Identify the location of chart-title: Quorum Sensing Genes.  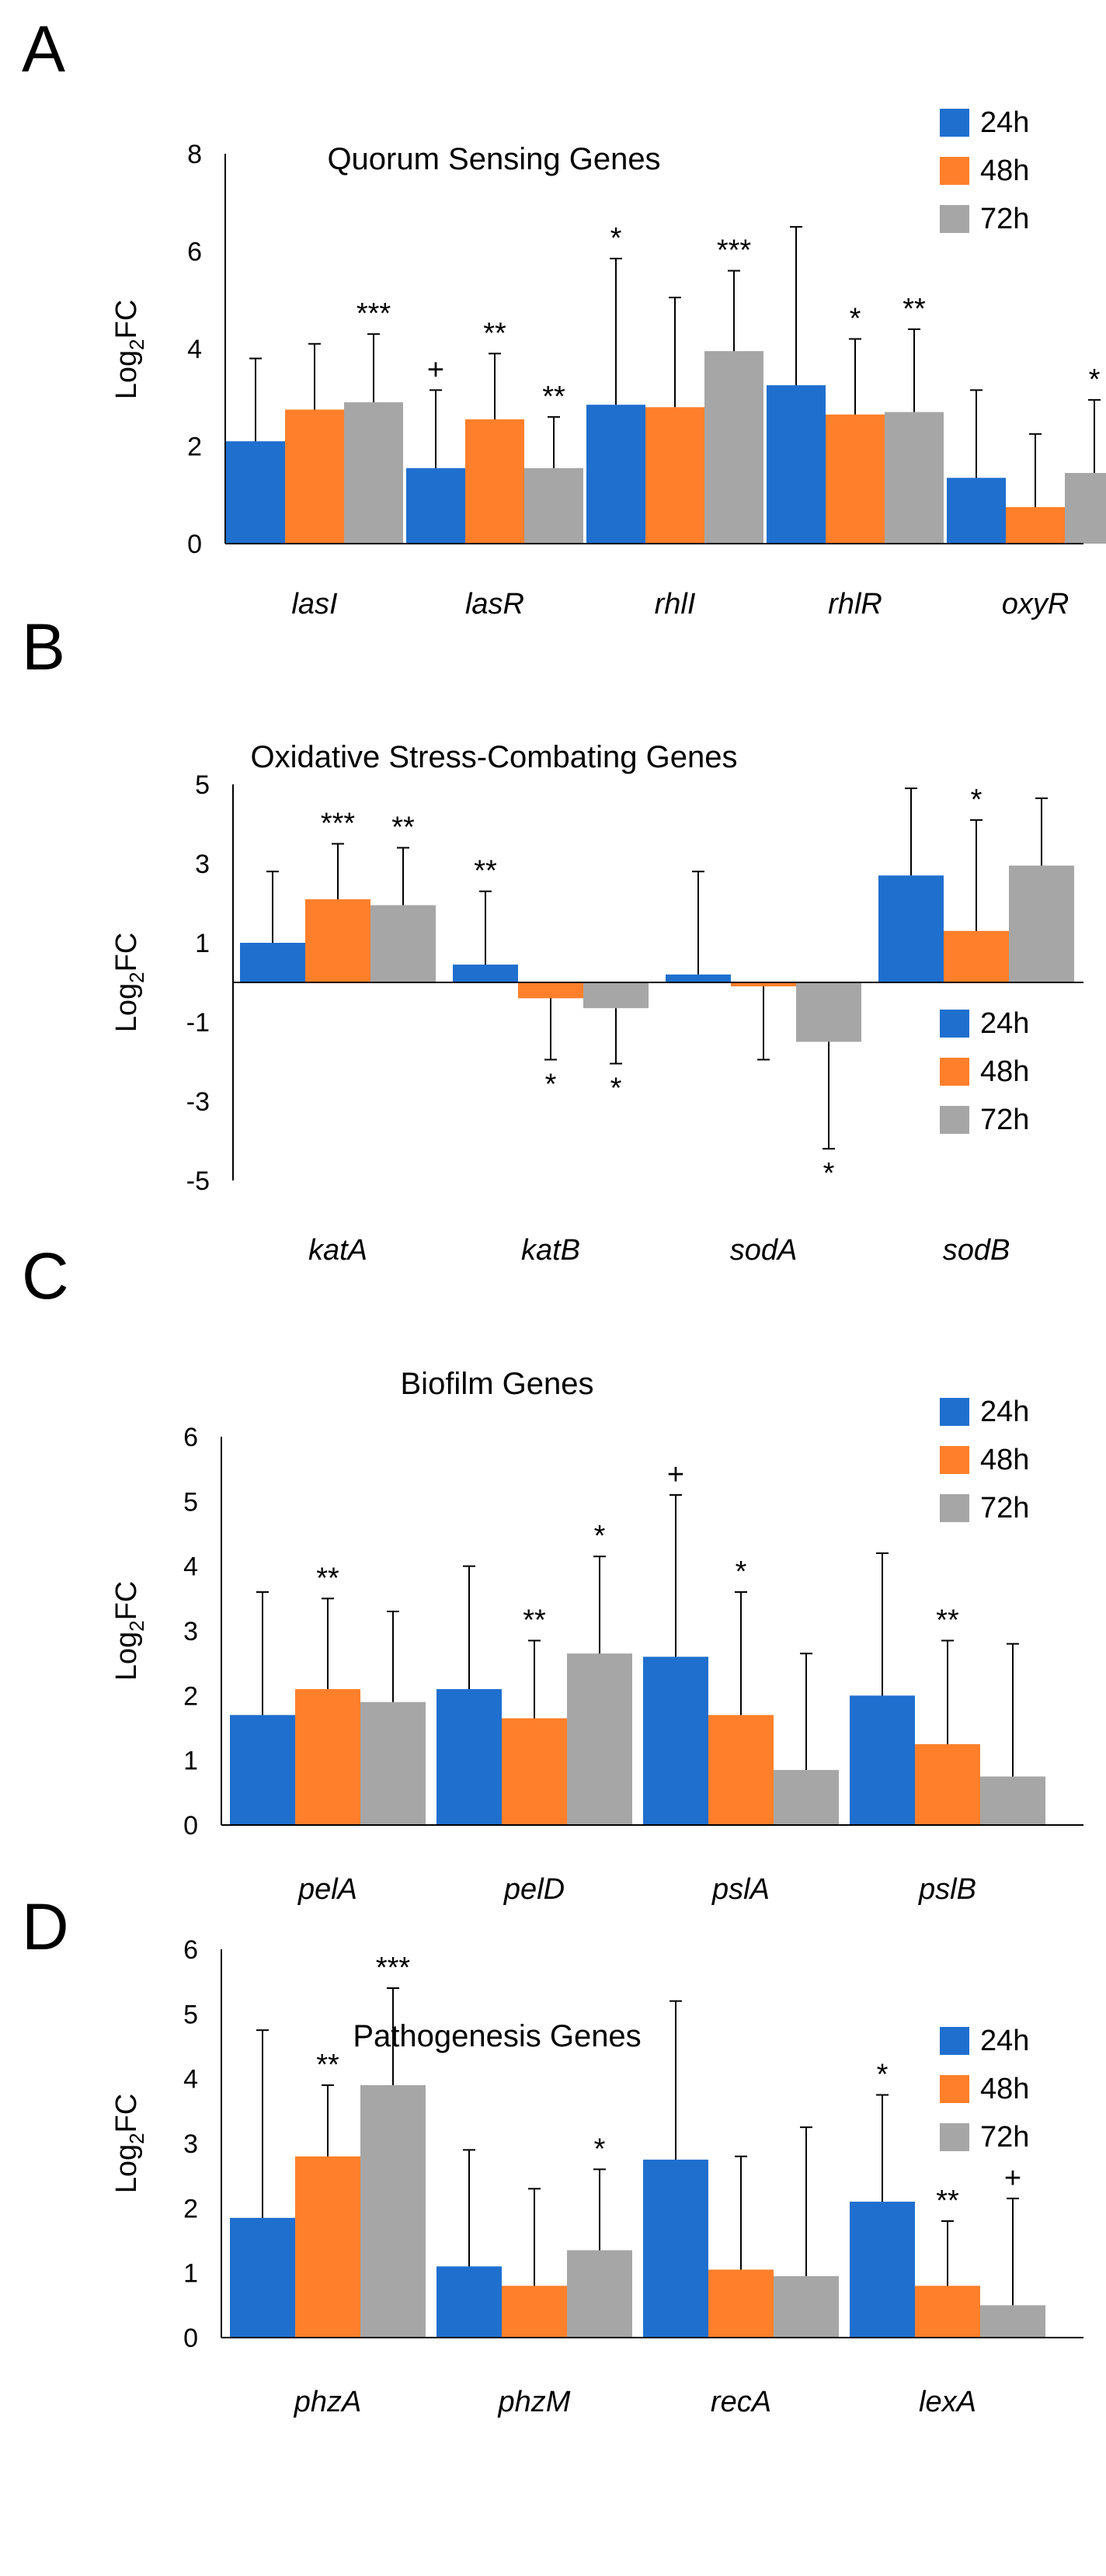
(493, 159).